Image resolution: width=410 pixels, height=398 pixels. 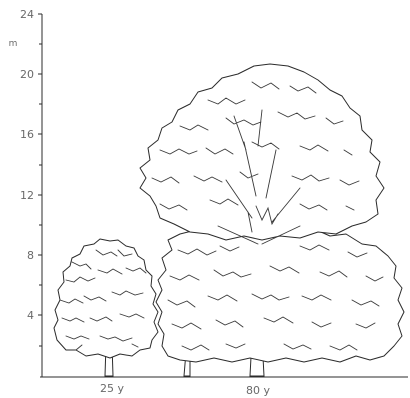 I want to click on tree-25-foliage-detail, so click(x=103, y=300).